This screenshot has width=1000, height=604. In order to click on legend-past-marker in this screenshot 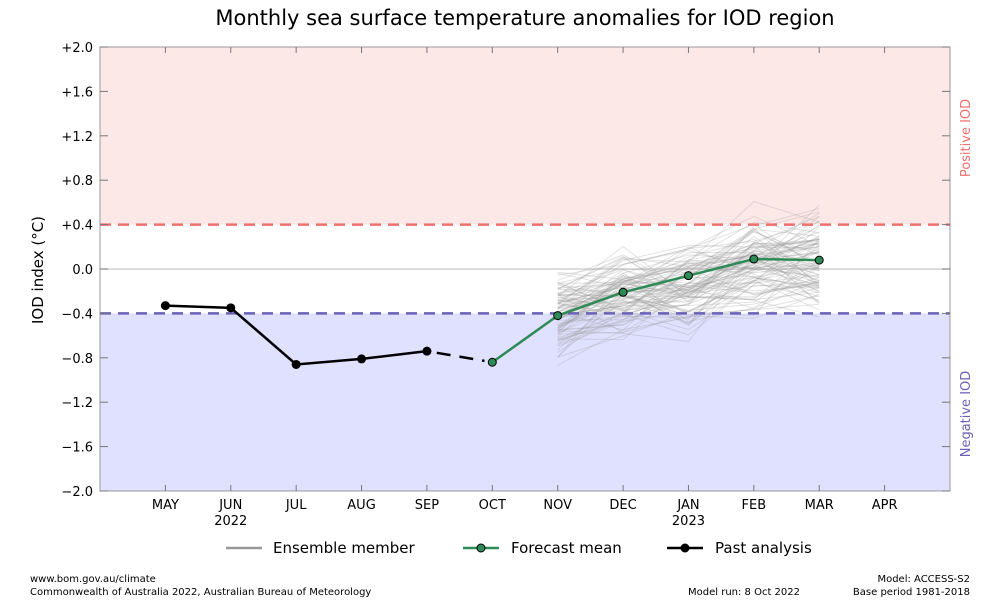, I will do `click(685, 548)`.